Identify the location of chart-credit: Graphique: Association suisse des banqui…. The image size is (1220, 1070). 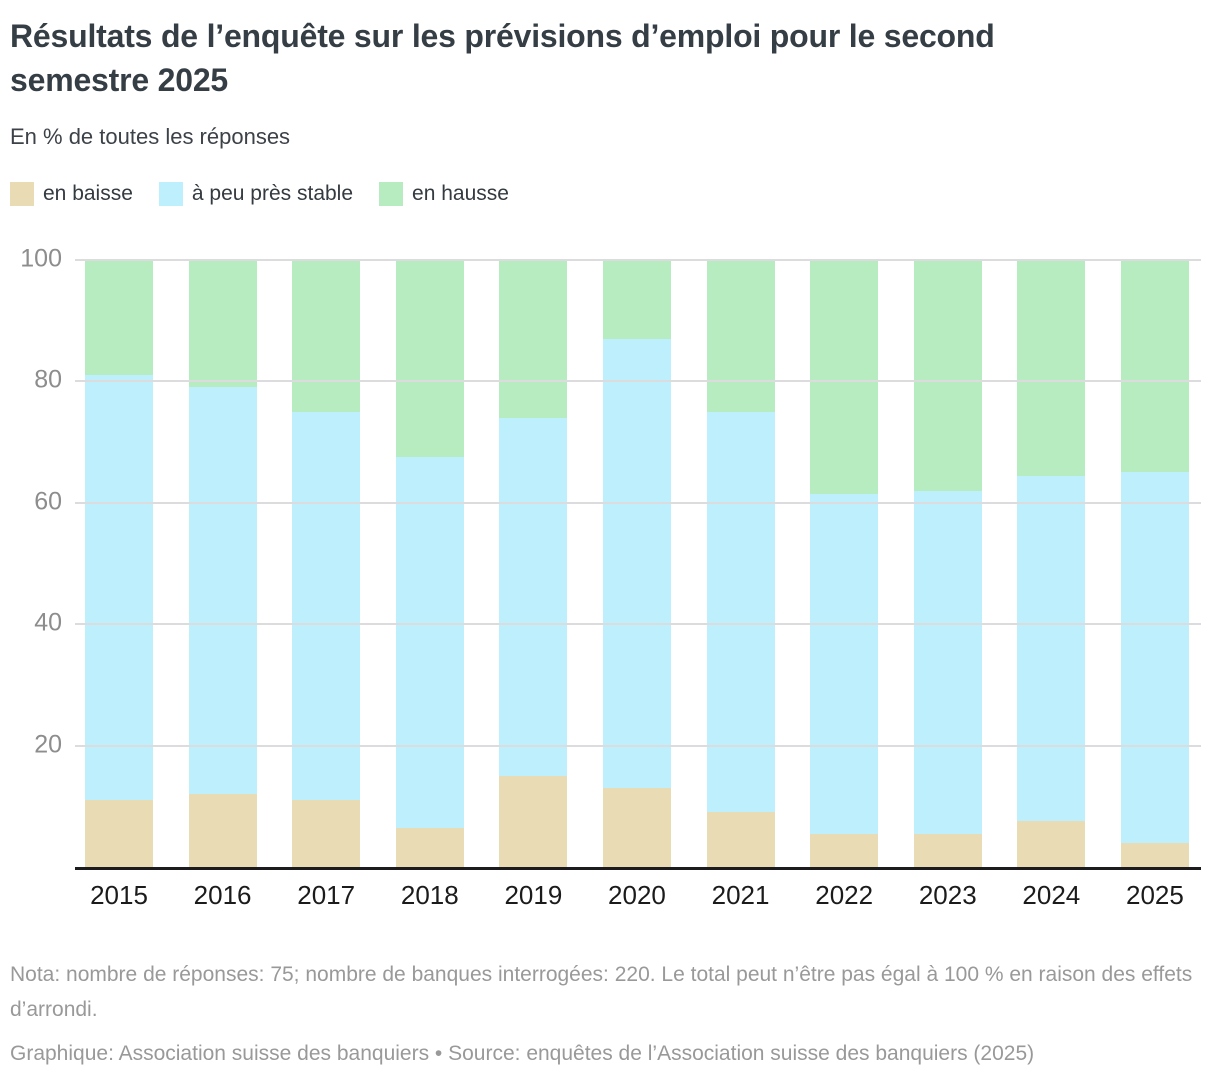
(522, 1053).